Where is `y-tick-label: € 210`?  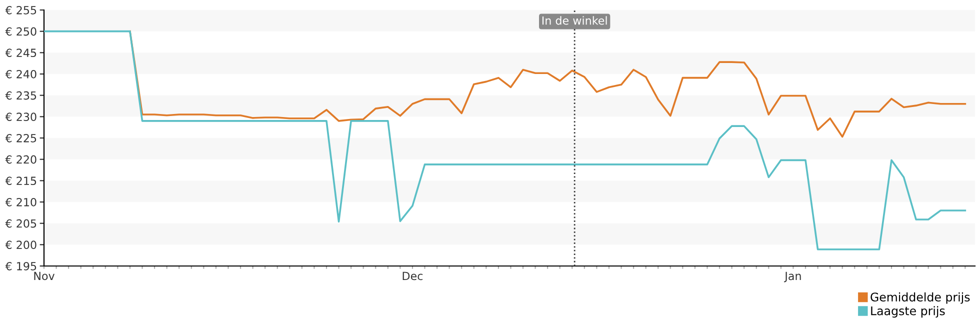 y-tick-label: € 210 is located at coordinates (20, 202).